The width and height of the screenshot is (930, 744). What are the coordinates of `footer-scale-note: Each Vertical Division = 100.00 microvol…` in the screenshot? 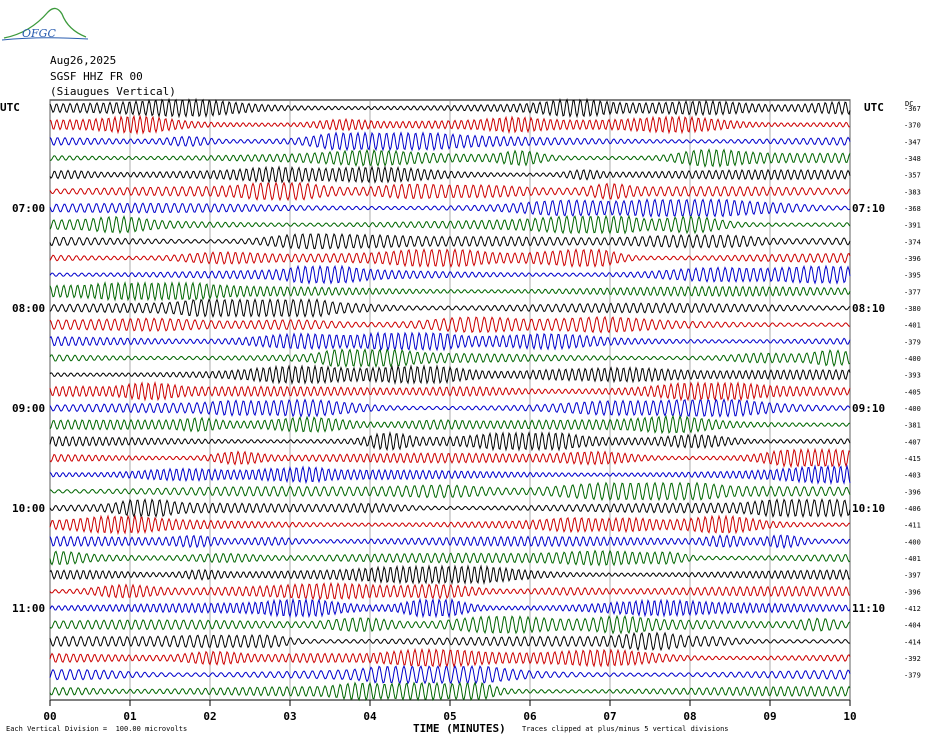 It's located at (97, 729).